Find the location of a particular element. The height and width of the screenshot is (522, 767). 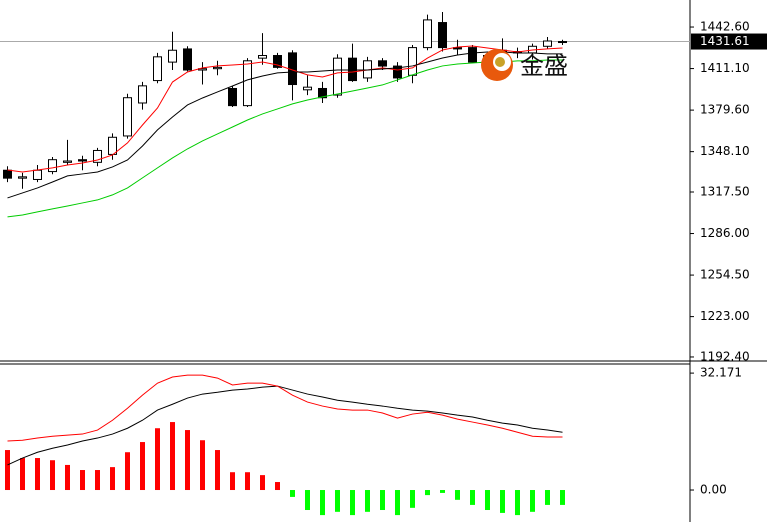

y-tick-label: 1411.10 is located at coordinates (725, 68).